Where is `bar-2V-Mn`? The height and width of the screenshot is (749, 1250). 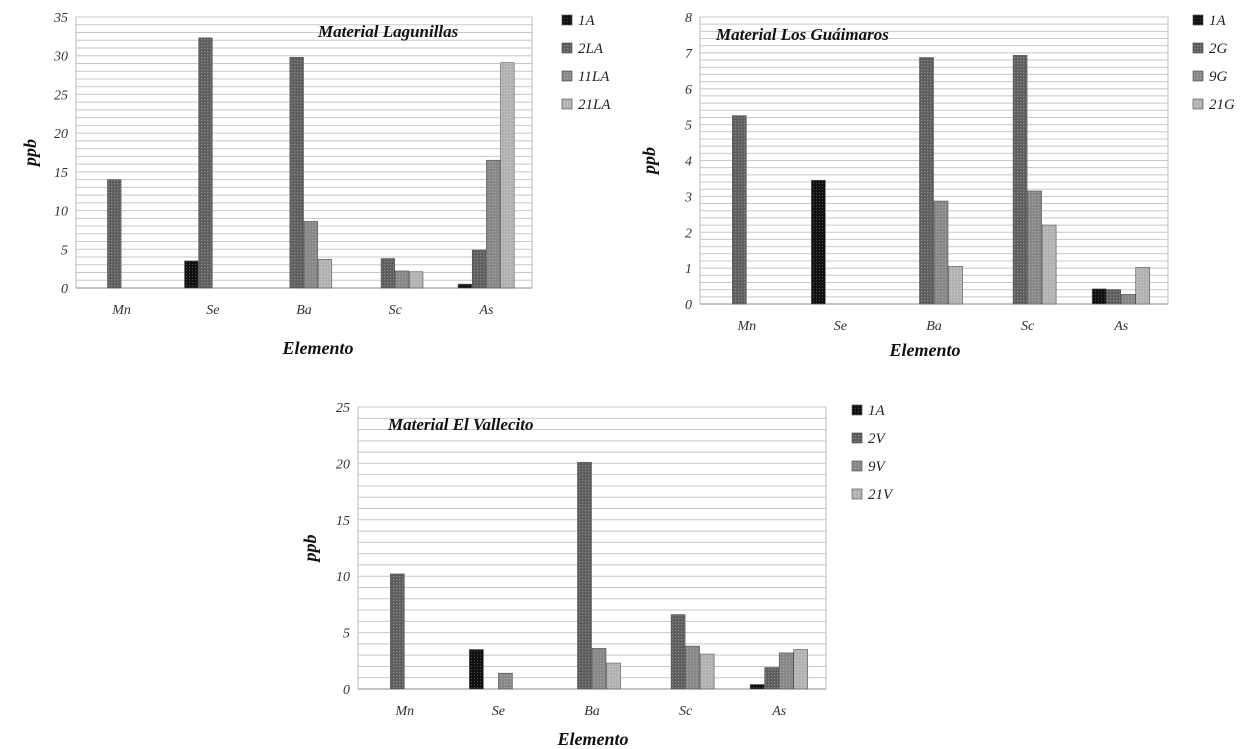
bar-2V-Mn is located at coordinates (397, 631).